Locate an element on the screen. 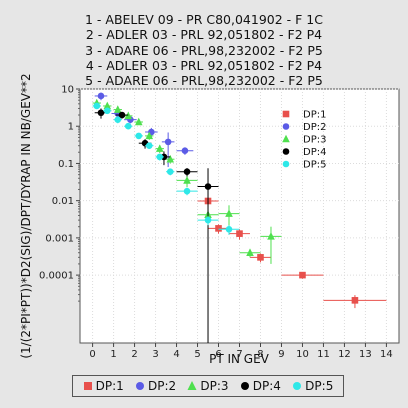 The height and width of the screenshot is (408, 408). x-tick-label: 14 is located at coordinates (386, 354).